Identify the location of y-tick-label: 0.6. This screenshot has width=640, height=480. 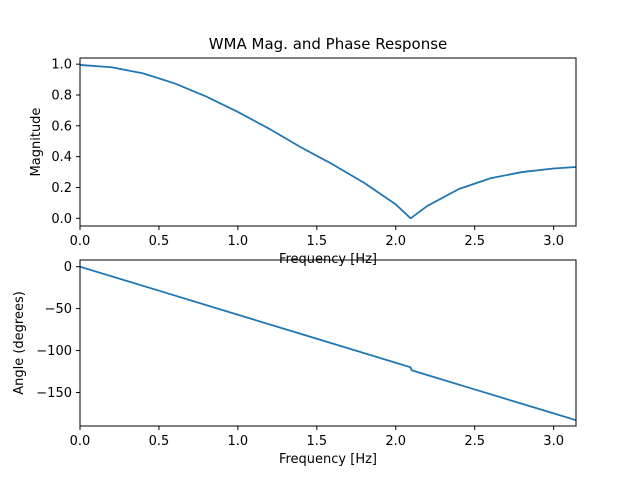
(61, 126).